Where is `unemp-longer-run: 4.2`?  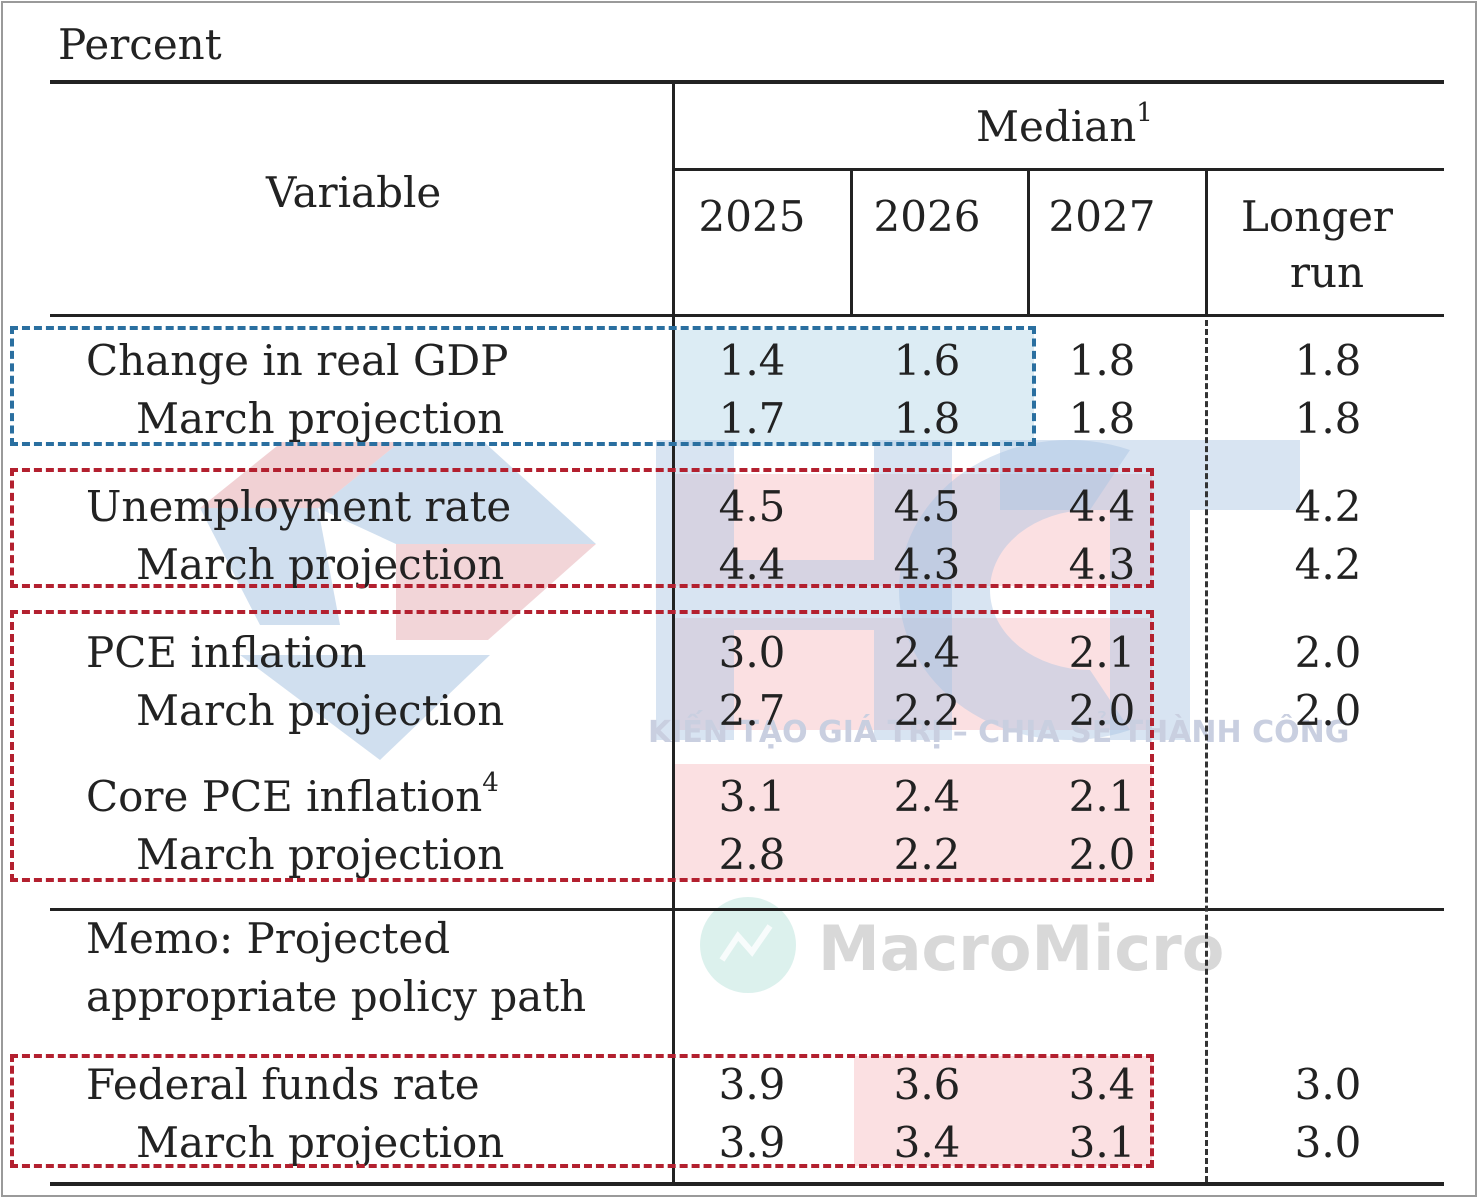 unemp-longer-run: 4.2 is located at coordinates (1328, 506).